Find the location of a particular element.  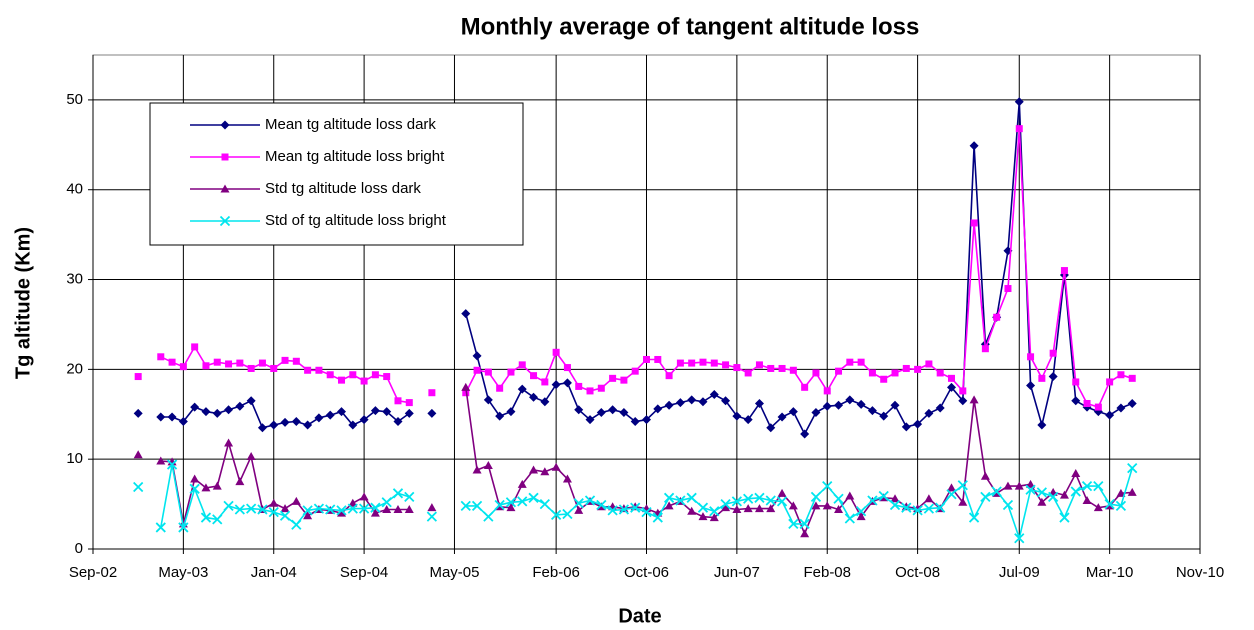

x-tick-label: Feb-06 is located at coordinates (556, 572).